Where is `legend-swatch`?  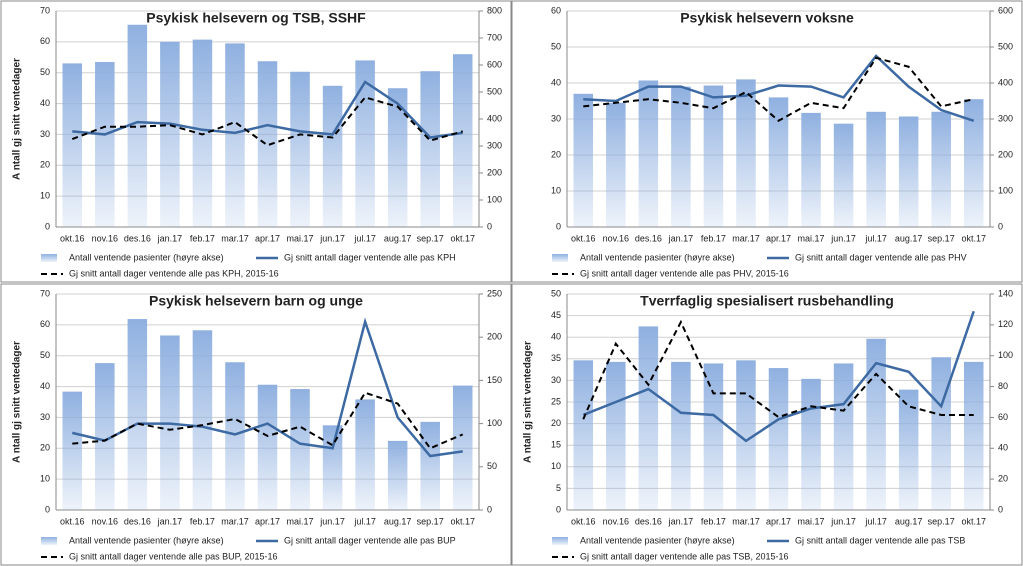
legend-swatch is located at coordinates (560, 258).